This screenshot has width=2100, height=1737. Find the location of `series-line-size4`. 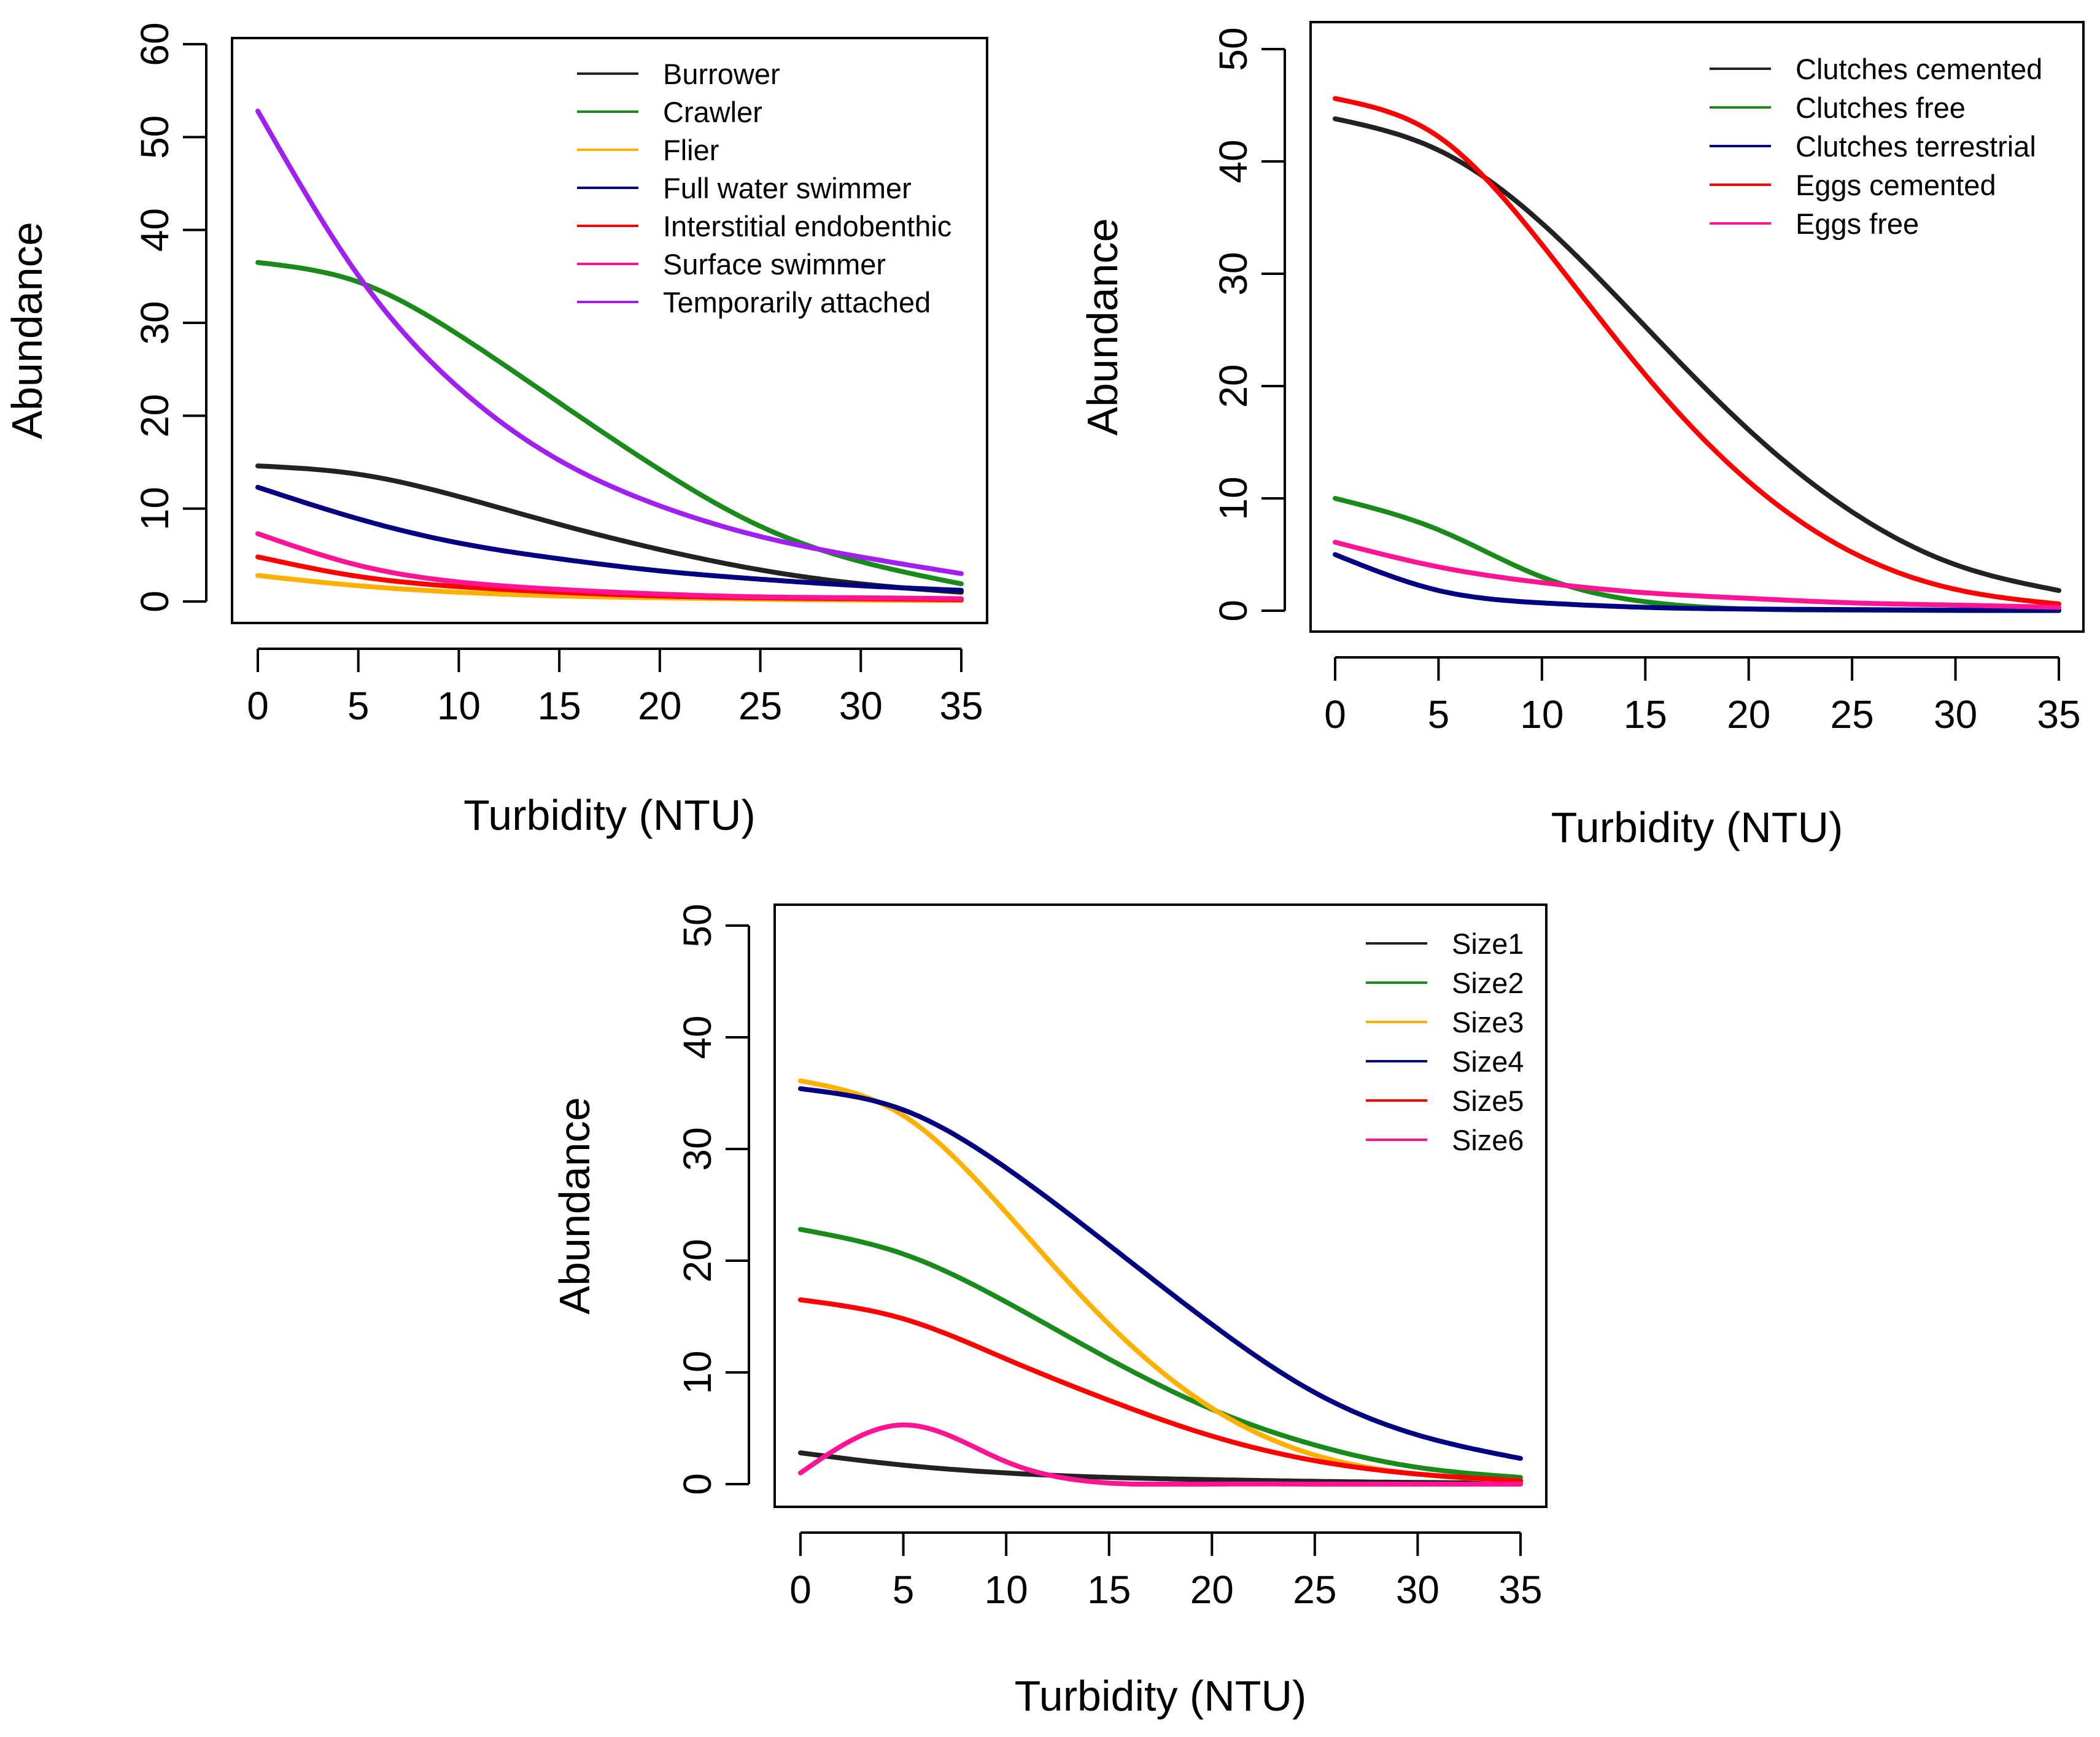

series-line-size4 is located at coordinates (1160, 1273).